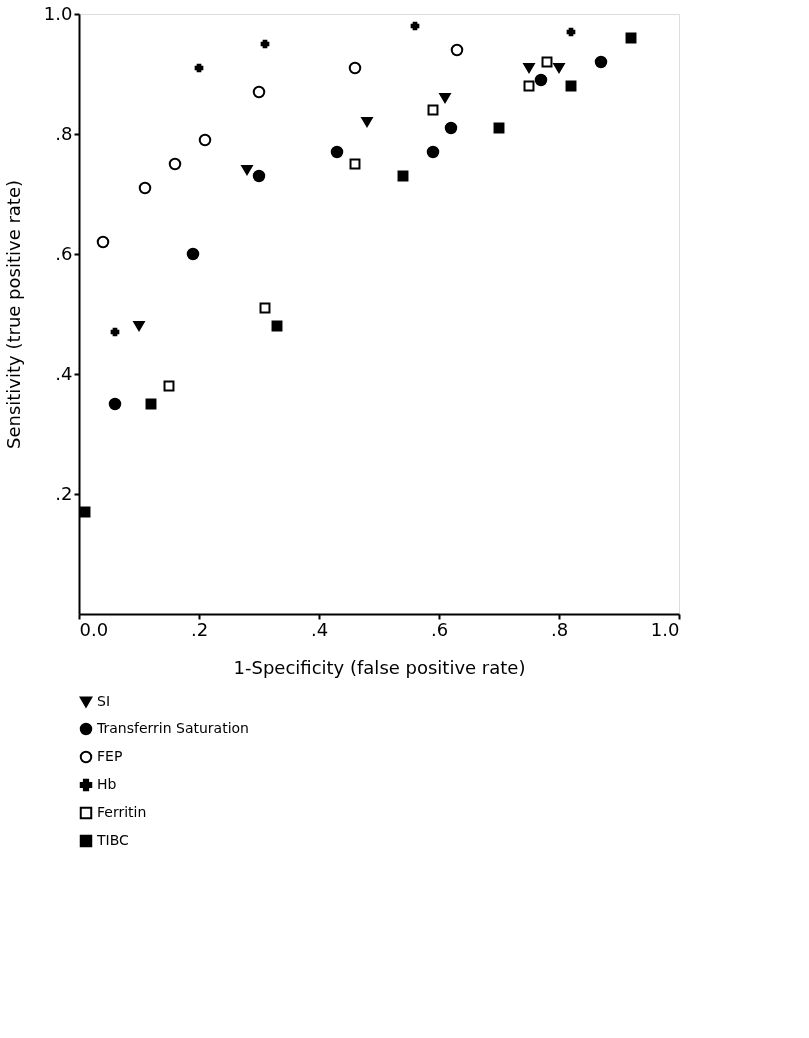  What do you see at coordinates (665, 629) in the screenshot?
I see `x-tick-label: 1.0` at bounding box center [665, 629].